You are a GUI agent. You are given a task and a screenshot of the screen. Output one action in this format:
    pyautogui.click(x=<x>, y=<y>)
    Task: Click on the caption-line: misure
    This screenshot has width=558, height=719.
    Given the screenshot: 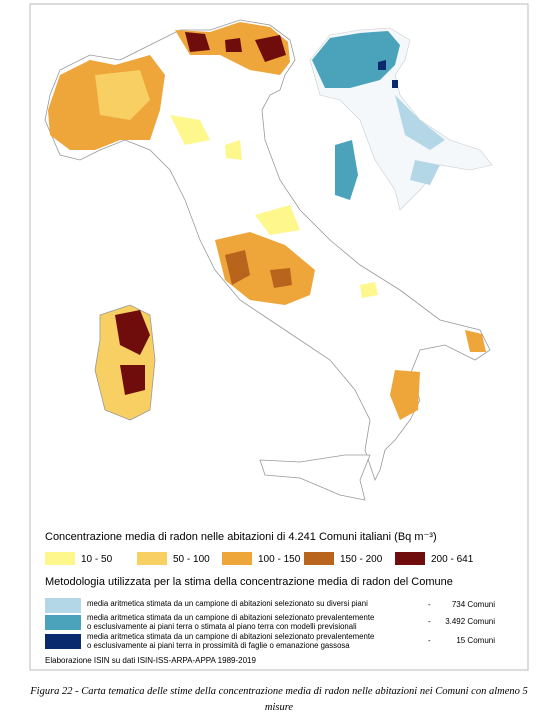 What is the action you would take?
    pyautogui.click(x=279, y=707)
    